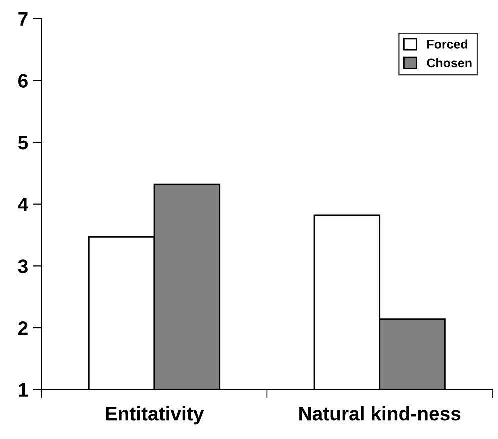 The image size is (498, 439). I want to click on x-tick-label: Entitativity, so click(155, 415).